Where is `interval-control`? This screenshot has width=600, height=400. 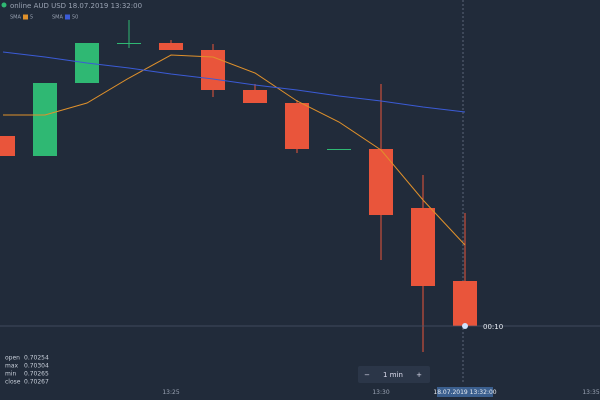 interval-control is located at coordinates (394, 374).